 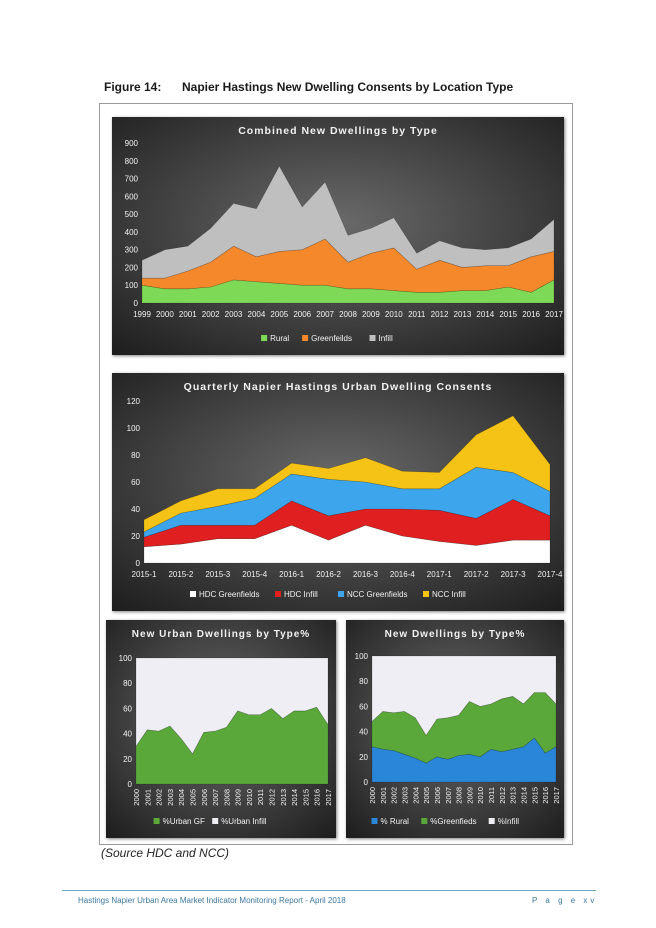 What do you see at coordinates (132, 214) in the screenshot?
I see `y-tick-label: 500` at bounding box center [132, 214].